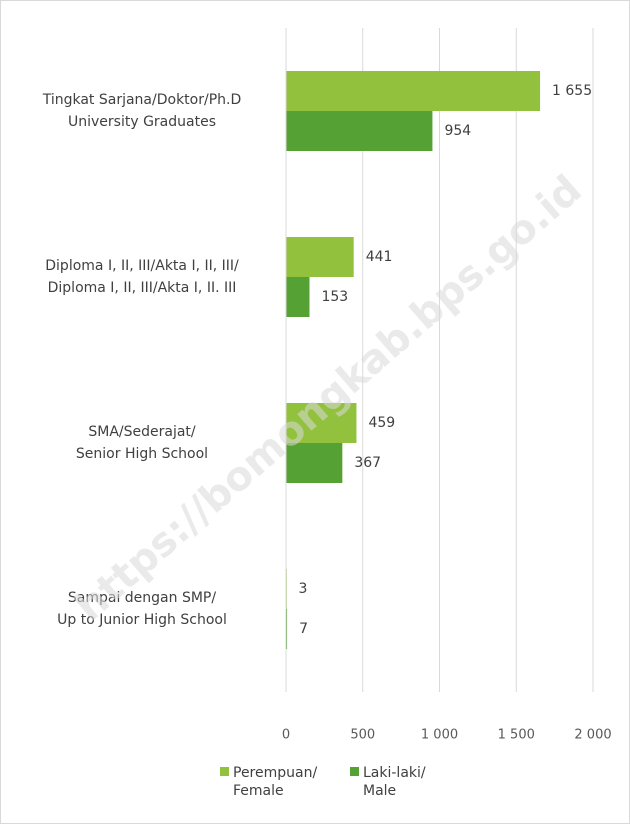  What do you see at coordinates (258, 791) in the screenshot?
I see `legend-label: Female` at bounding box center [258, 791].